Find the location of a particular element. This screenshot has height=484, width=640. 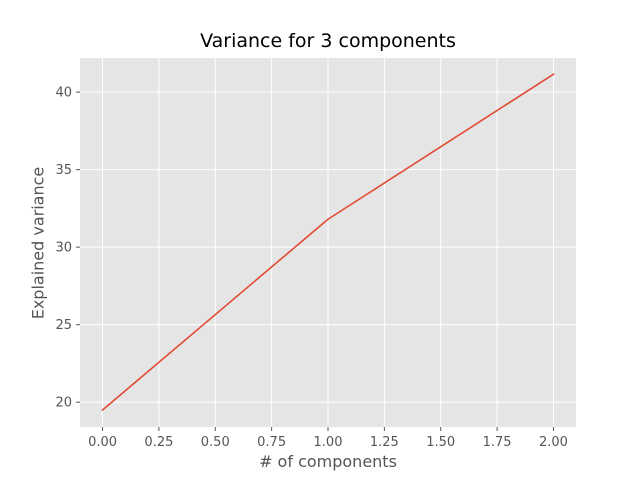

y-tick-label: 40 is located at coordinates (63, 93).